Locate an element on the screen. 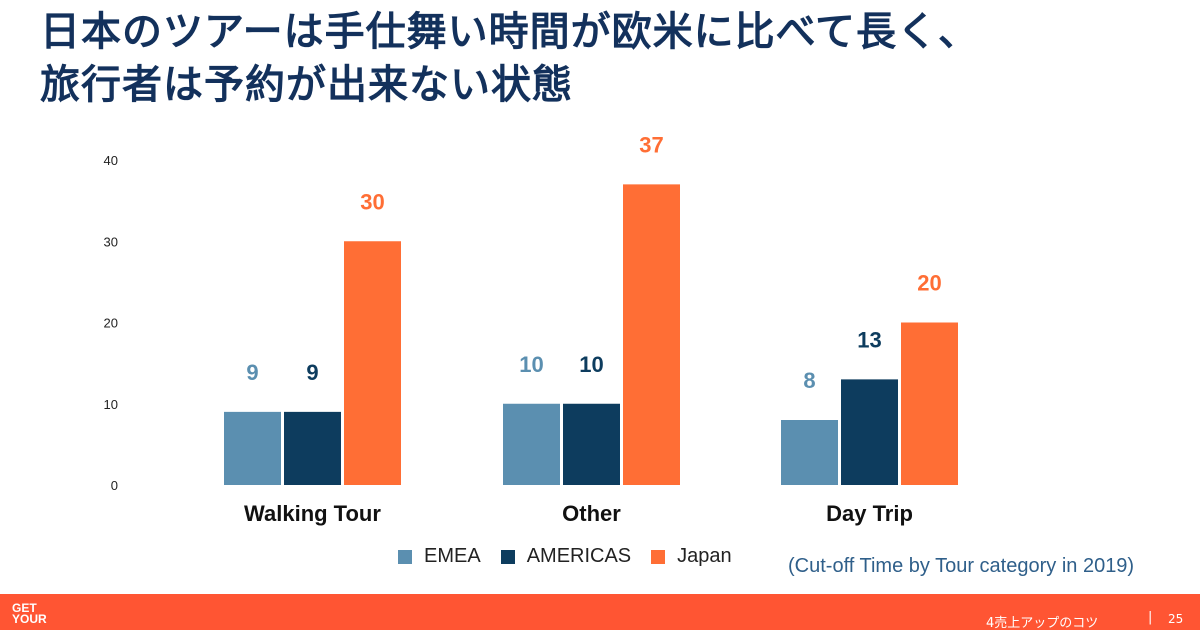  legend-item-americas: AMERICAS is located at coordinates (566, 556).